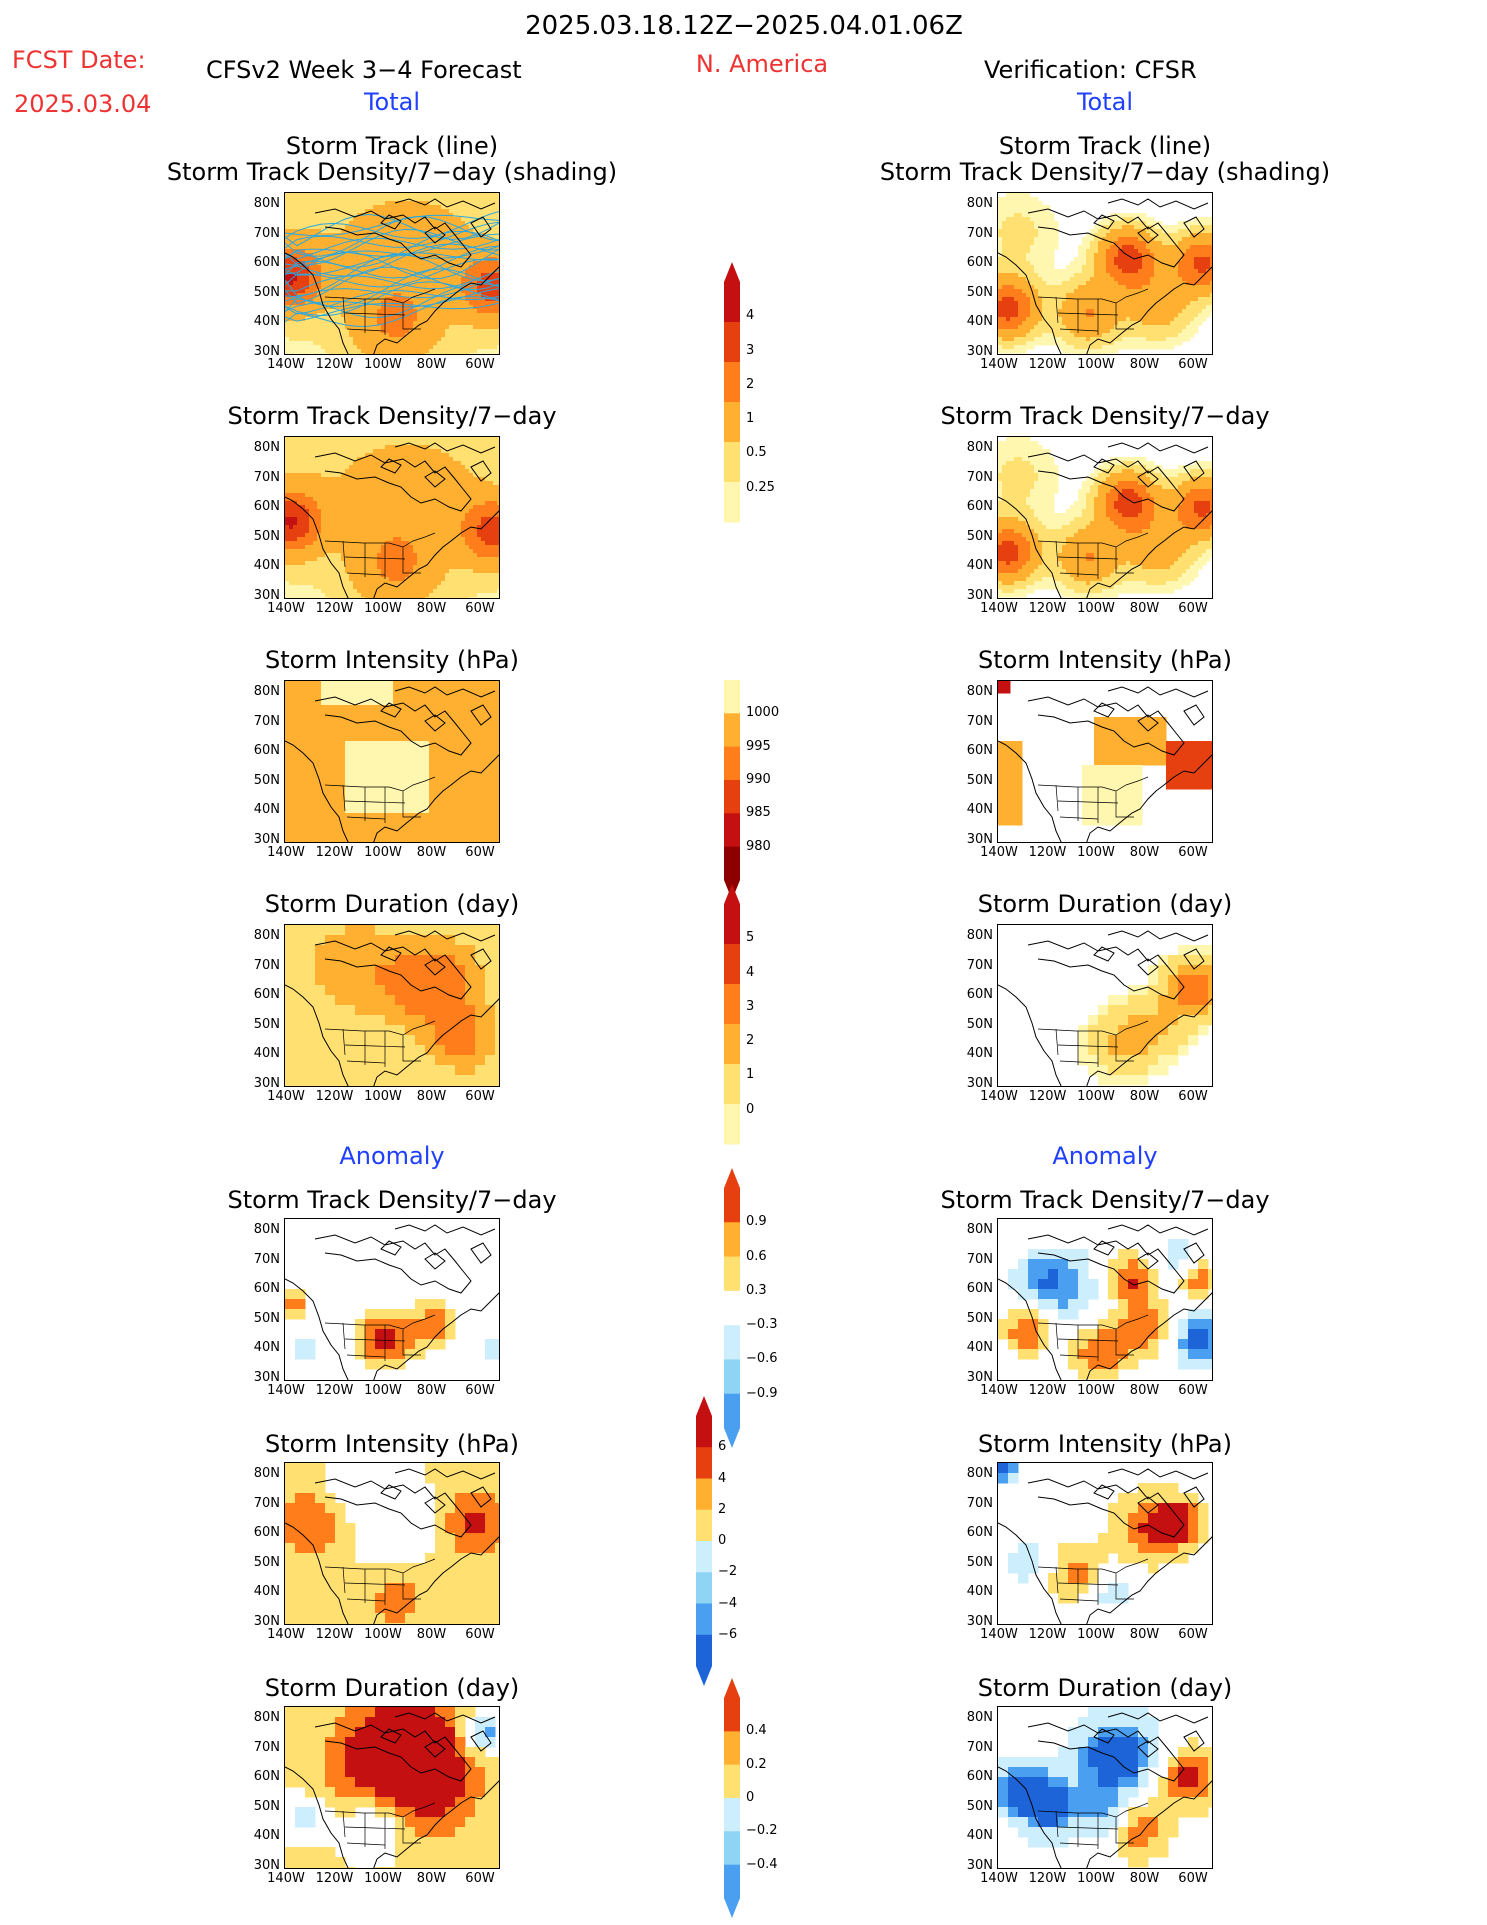 The height and width of the screenshot is (1925, 1487). I want to click on map-duration-anom-left-svg, so click(392, 1787).